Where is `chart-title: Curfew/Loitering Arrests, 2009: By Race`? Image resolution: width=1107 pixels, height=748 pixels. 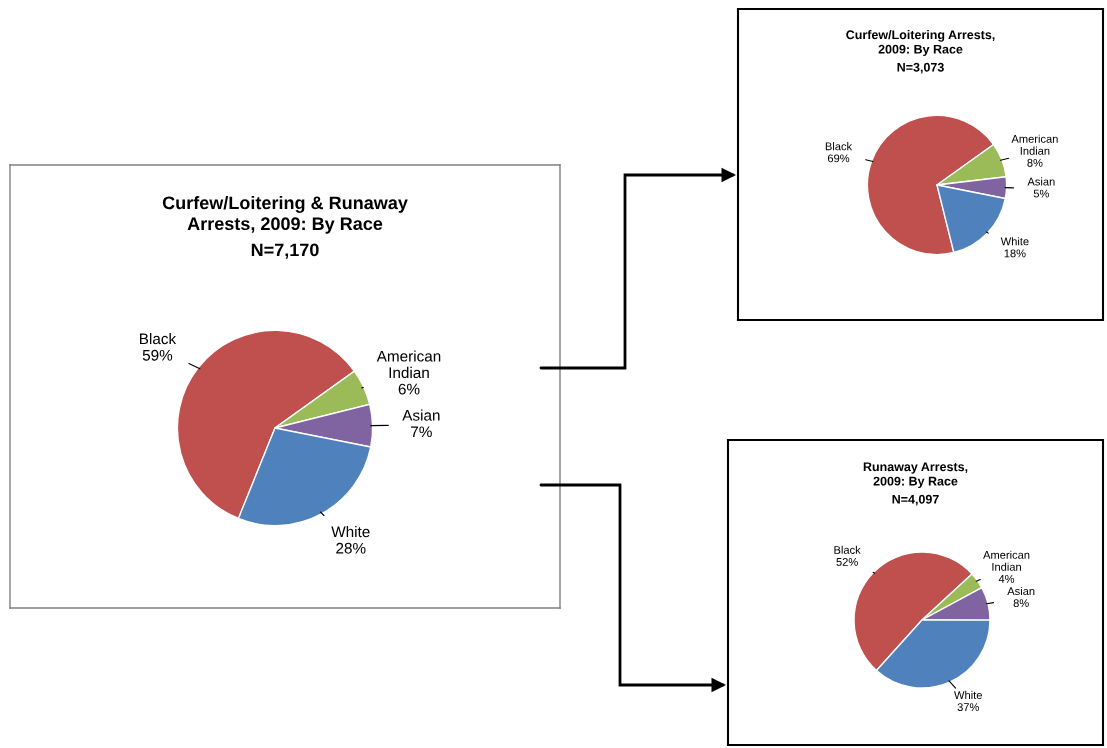 chart-title: Curfew/Loitering Arrests, 2009: By Race is located at coordinates (920, 43).